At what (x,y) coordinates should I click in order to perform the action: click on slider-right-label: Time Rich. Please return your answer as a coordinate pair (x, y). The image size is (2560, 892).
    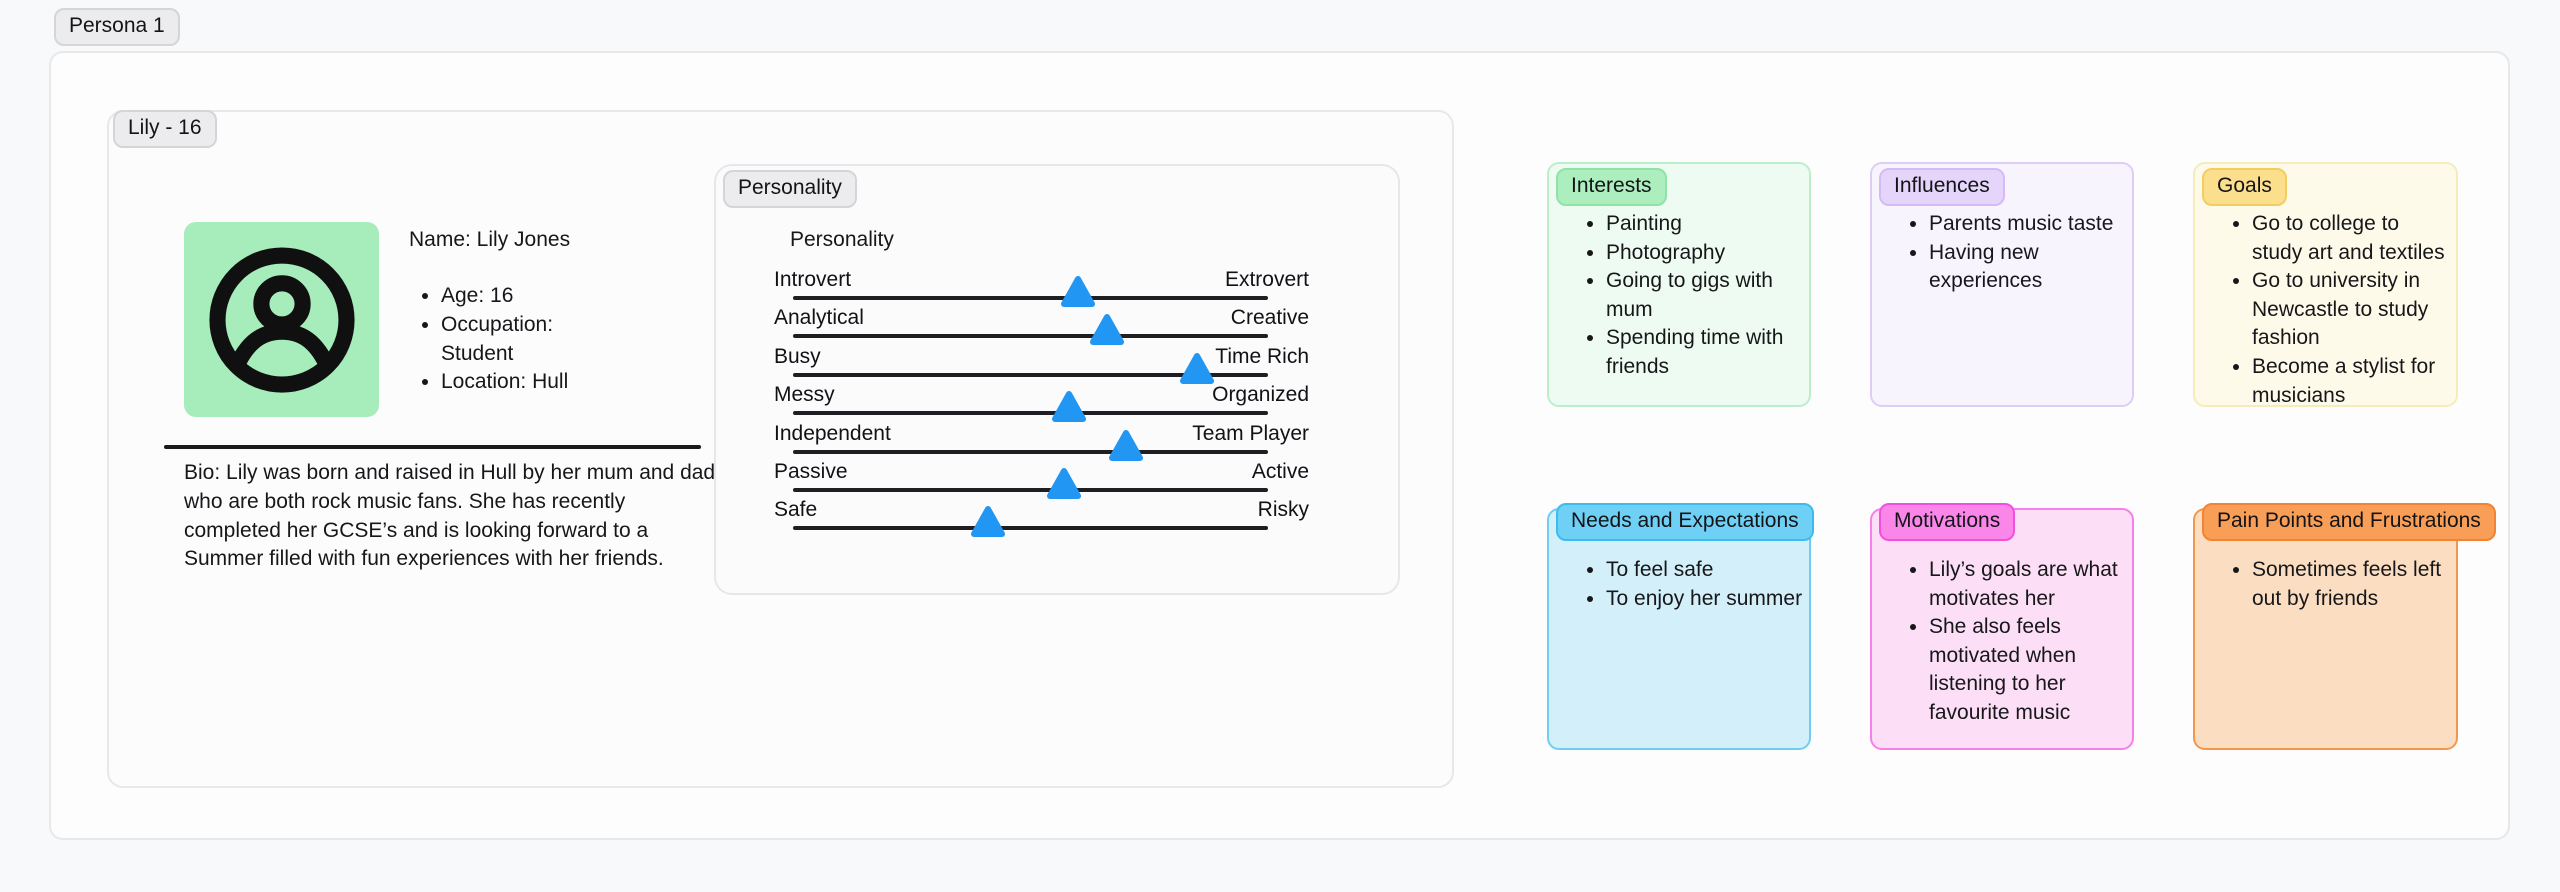
    Looking at the image, I should click on (1262, 356).